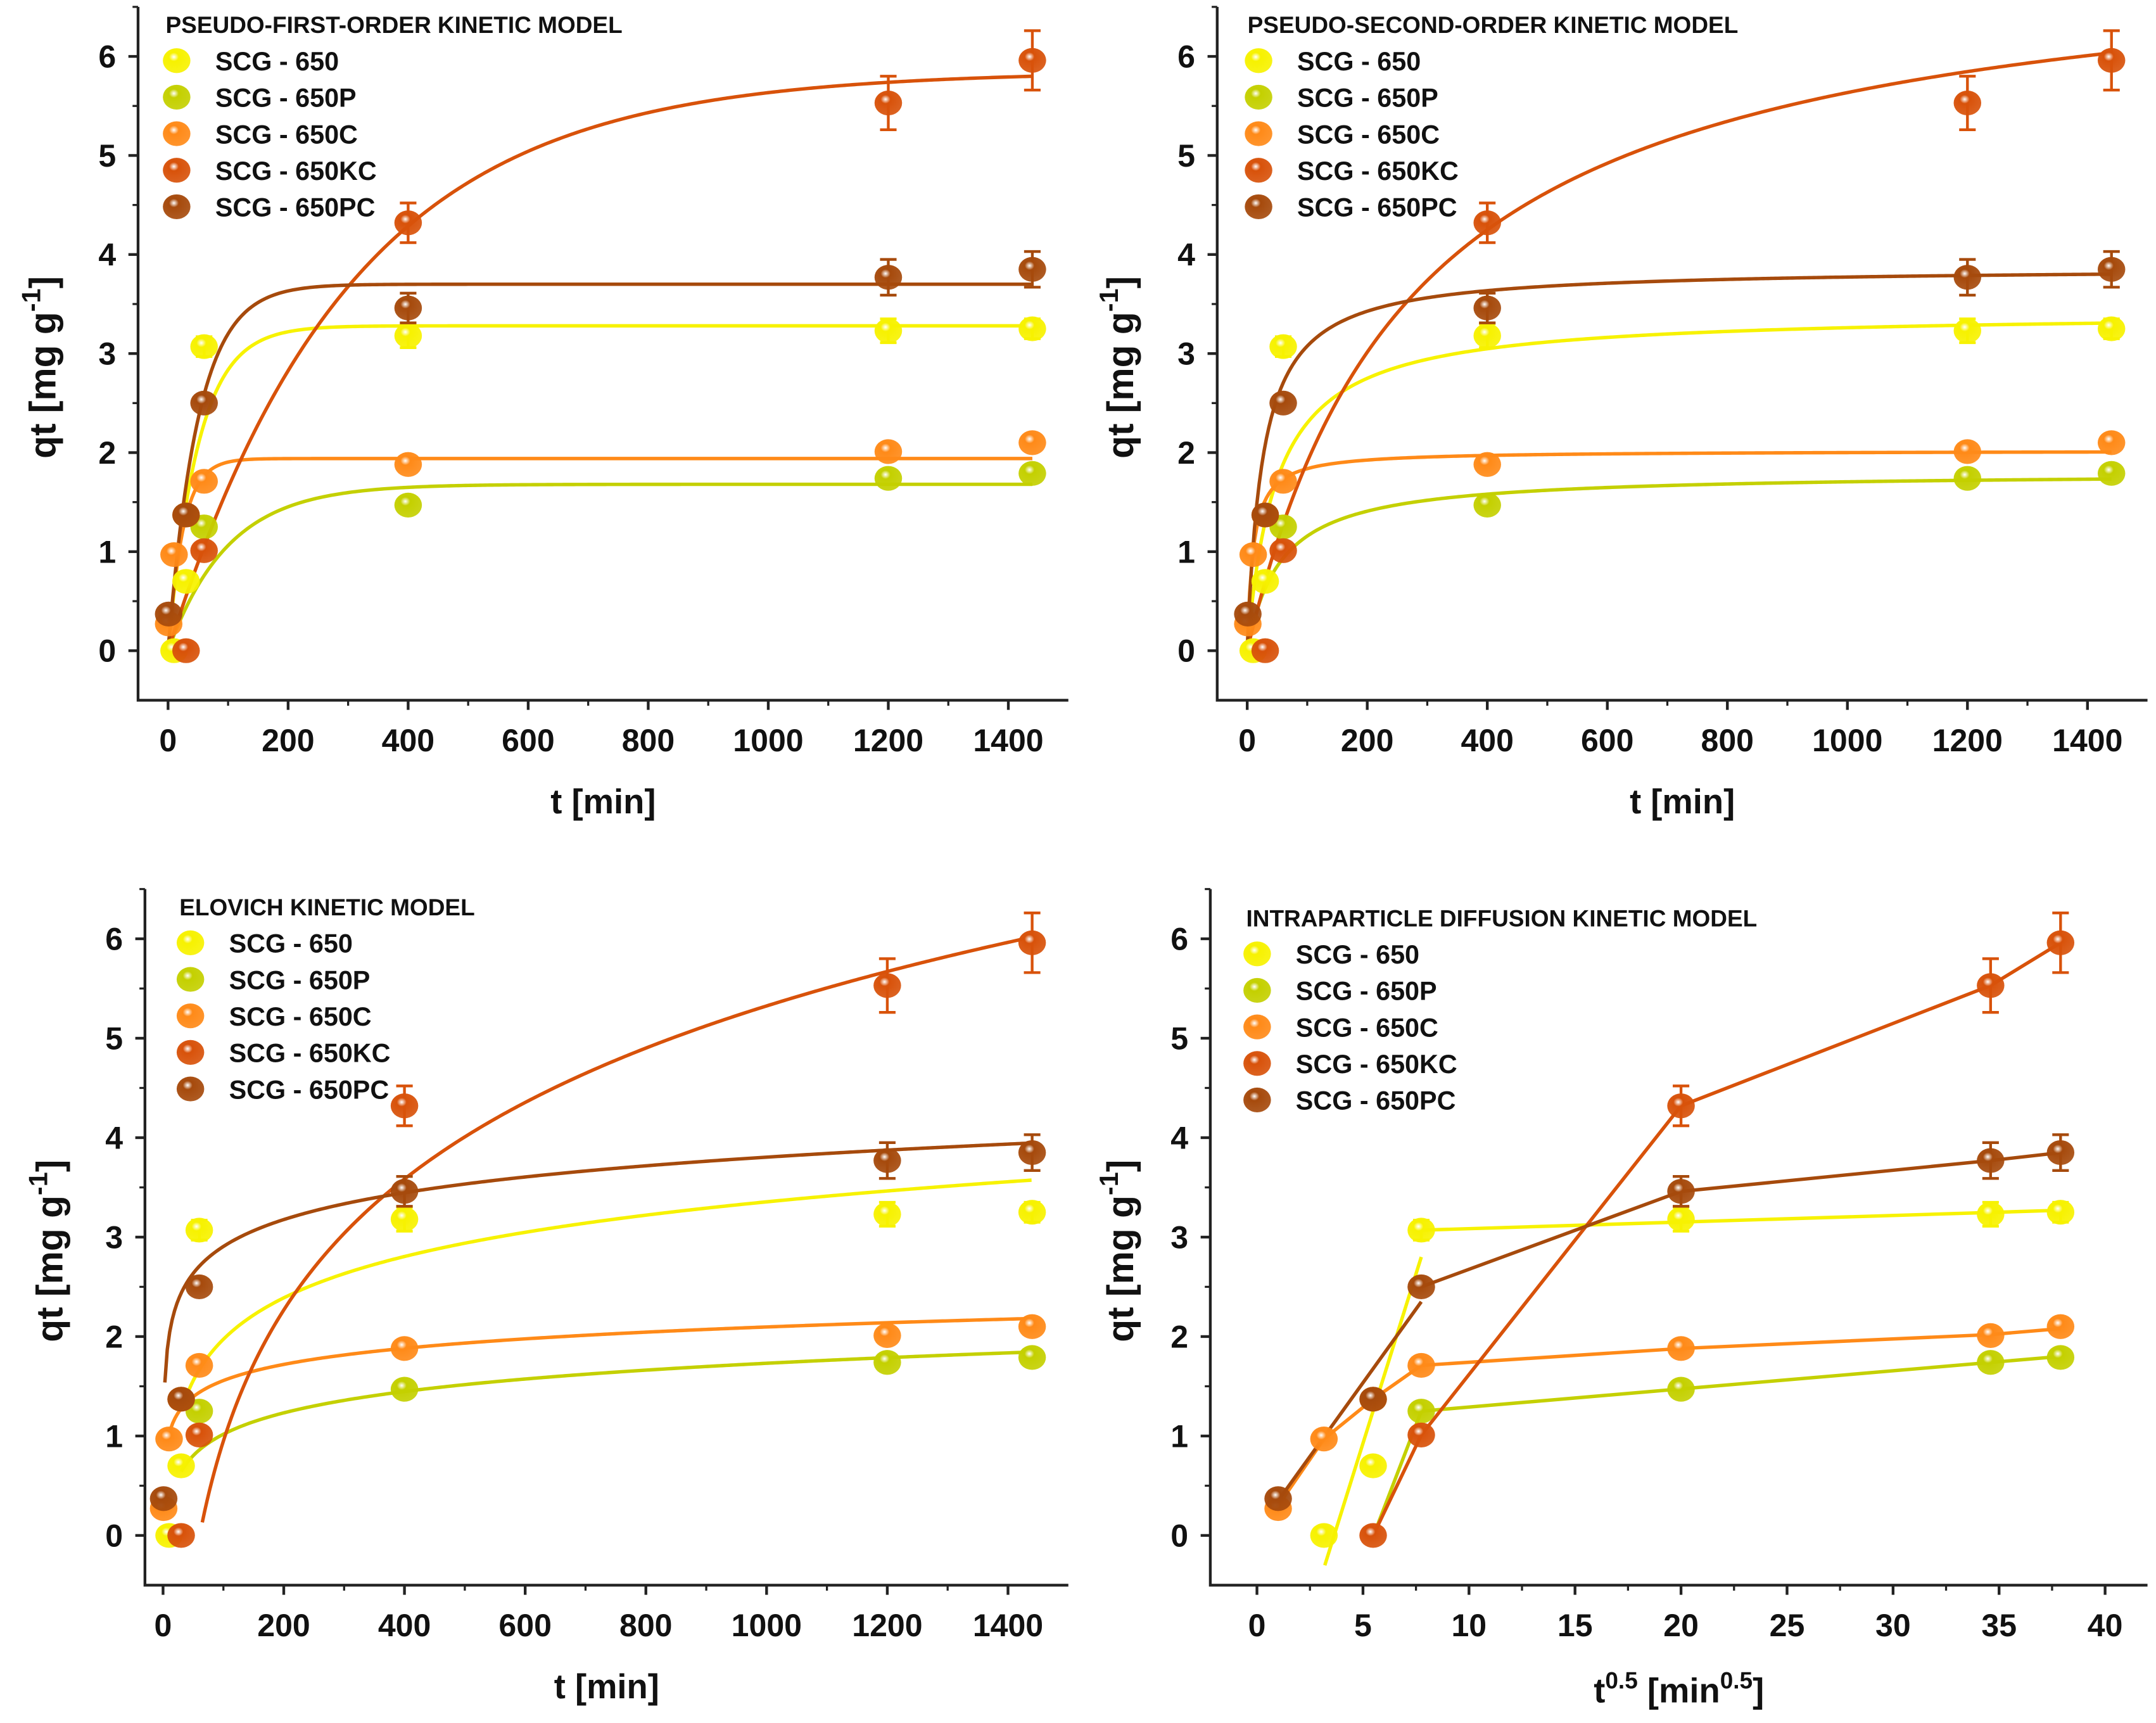 The image size is (2156, 1723). What do you see at coordinates (114, 1436) in the screenshot?
I see `y-tick-label: 1` at bounding box center [114, 1436].